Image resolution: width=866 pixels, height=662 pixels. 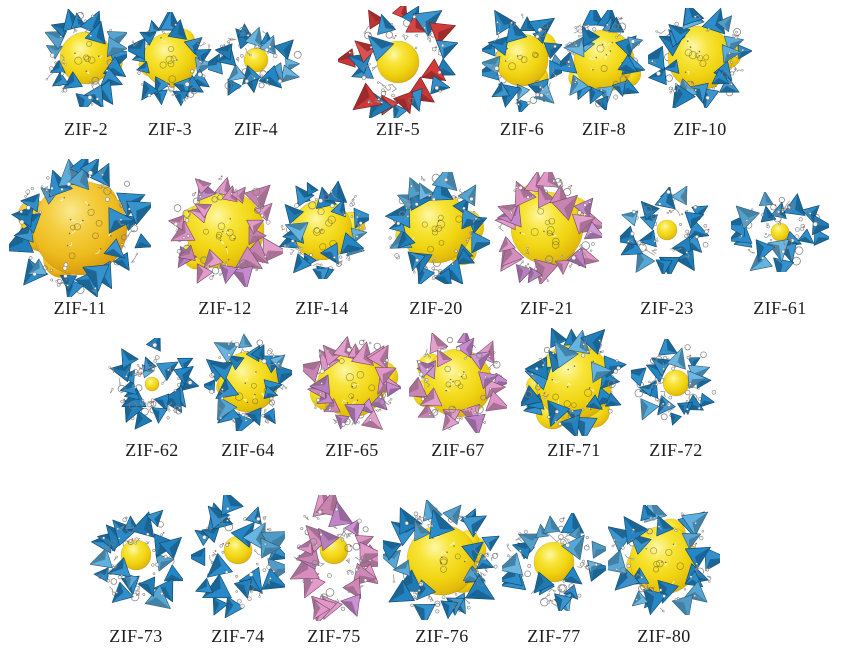 What do you see at coordinates (80, 308) in the screenshot?
I see `zif-label-zif-11: ZIF-11` at bounding box center [80, 308].